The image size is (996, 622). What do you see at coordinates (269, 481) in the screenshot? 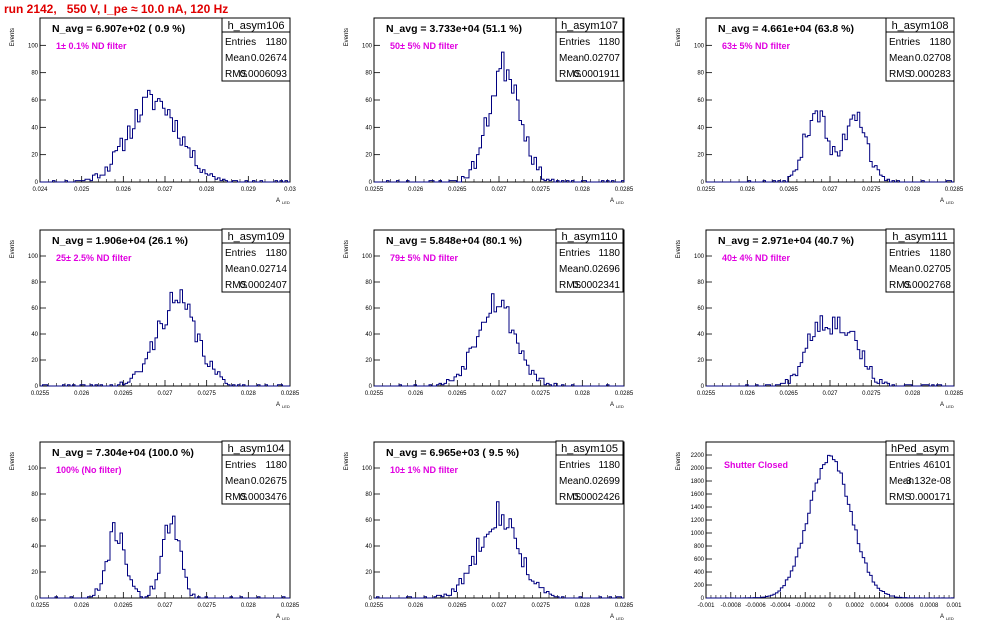
I see `stats-value: 0.02675` at bounding box center [269, 481].